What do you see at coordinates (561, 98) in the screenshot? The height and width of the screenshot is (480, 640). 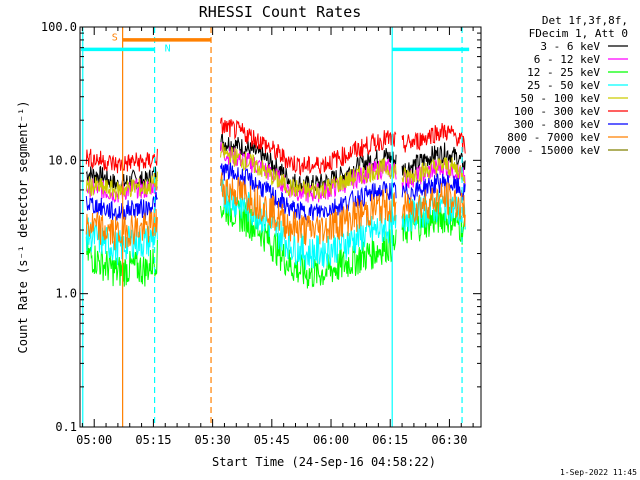 I see `legend-label: 50 - 100 keV` at bounding box center [561, 98].